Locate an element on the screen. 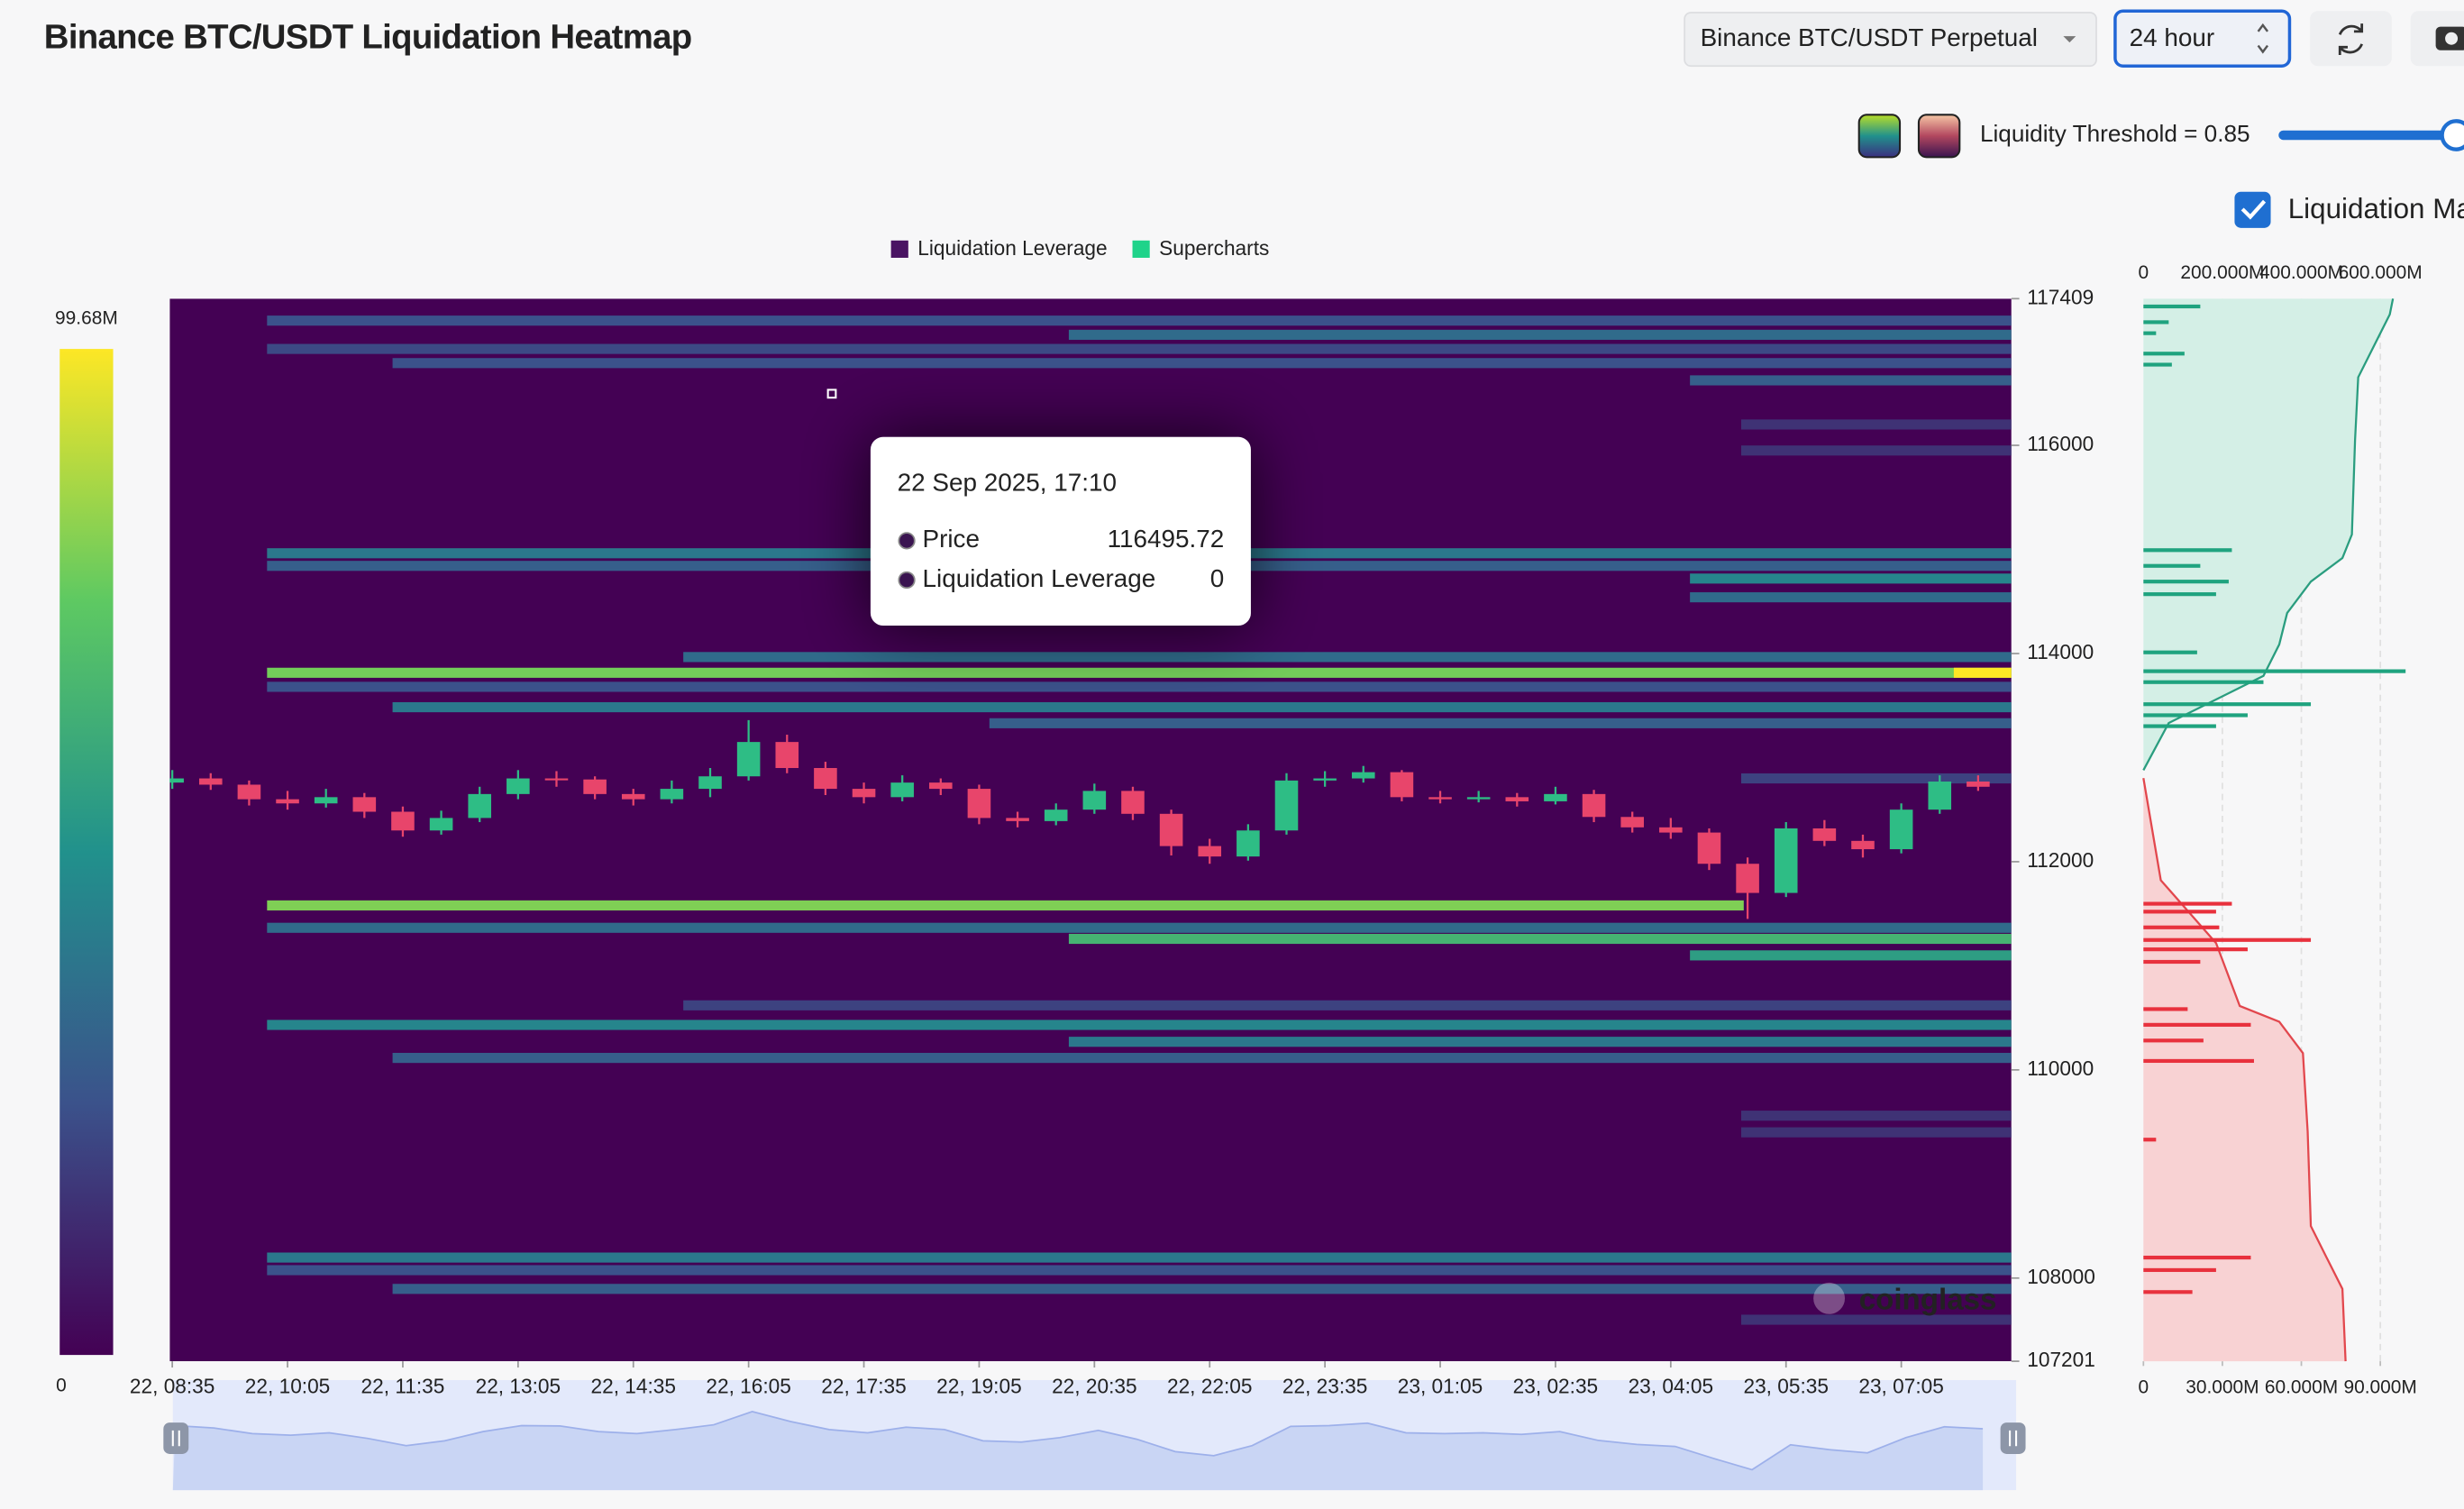 The height and width of the screenshot is (1509, 2464). colorbar-label: 0 is located at coordinates (61, 1386).